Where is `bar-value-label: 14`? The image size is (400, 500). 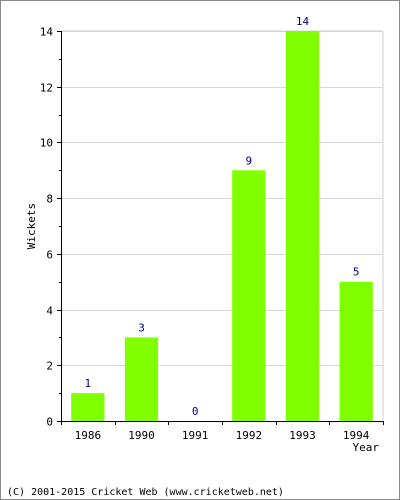
bar-value-label: 14 is located at coordinates (303, 21).